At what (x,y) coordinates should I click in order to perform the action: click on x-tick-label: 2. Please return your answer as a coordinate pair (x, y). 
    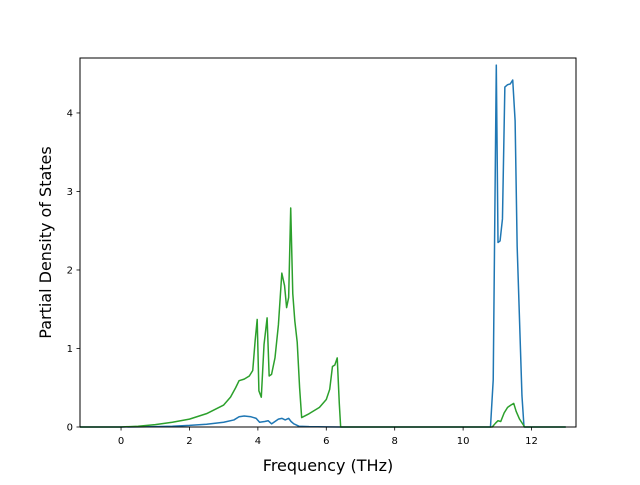
    Looking at the image, I should click on (189, 441).